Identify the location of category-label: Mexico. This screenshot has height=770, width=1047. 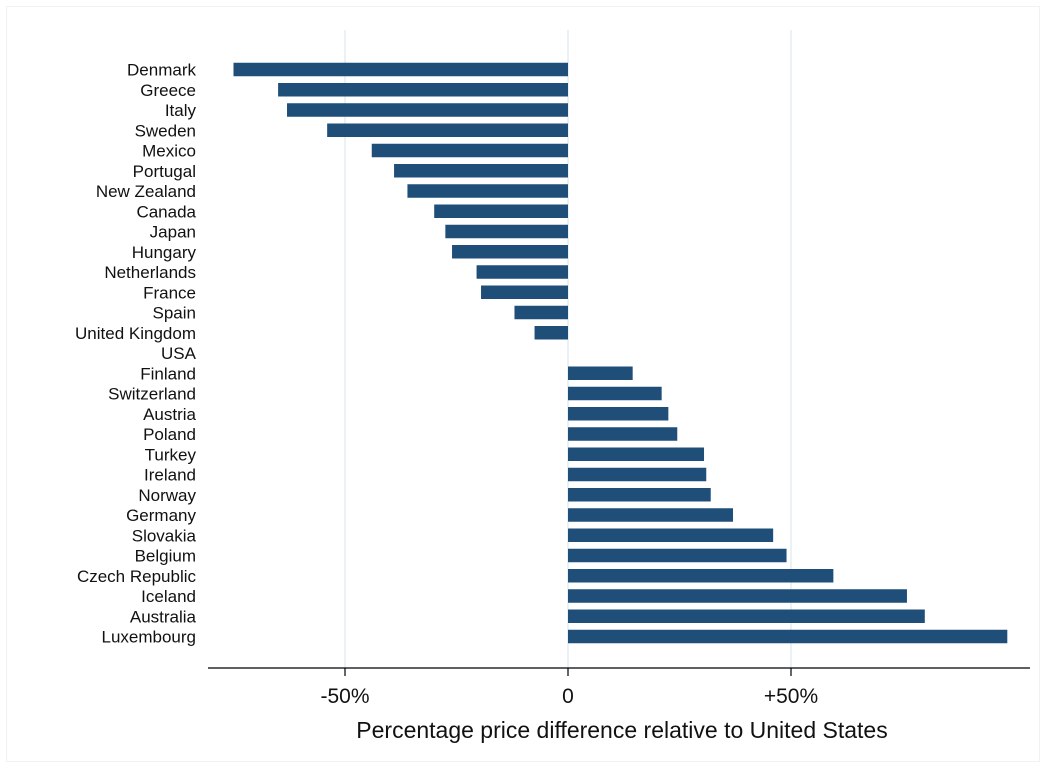
(169, 151).